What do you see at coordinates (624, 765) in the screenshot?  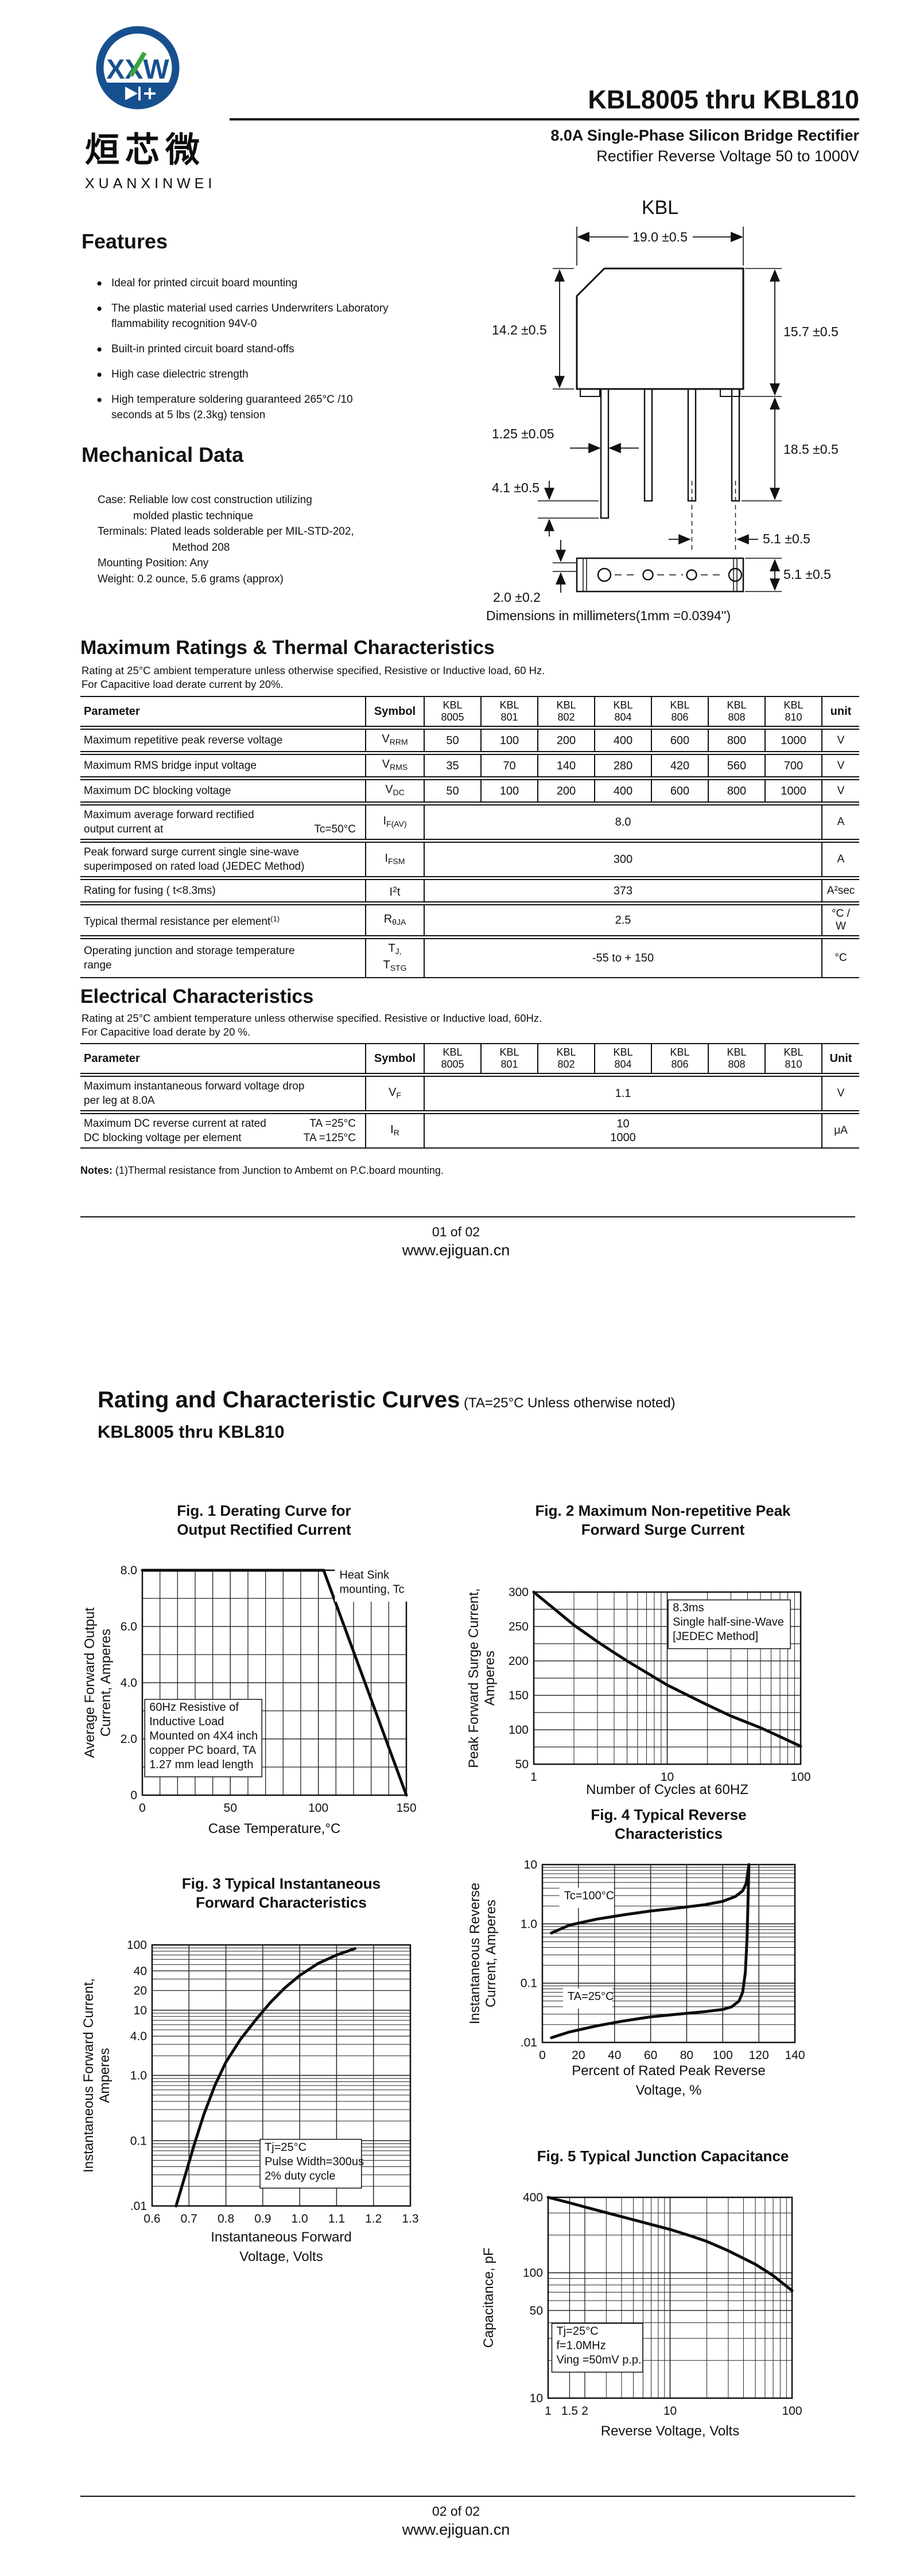 I see `cell-value: 280` at bounding box center [624, 765].